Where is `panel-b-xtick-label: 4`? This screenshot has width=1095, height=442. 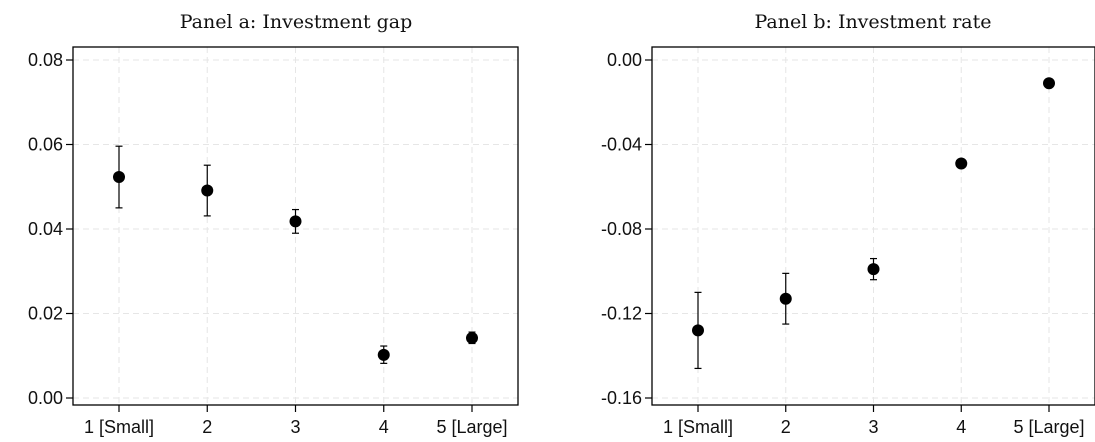
panel-b-xtick-label: 4 is located at coordinates (961, 427).